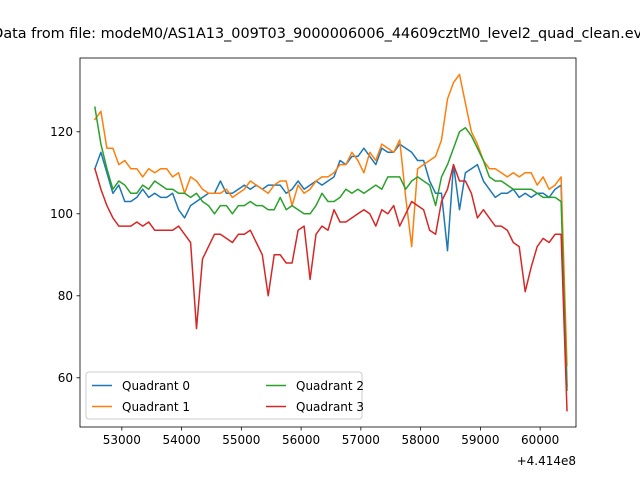 The width and height of the screenshot is (640, 480). I want to click on legend-label-quadrant-2: Quadrant 2, so click(330, 386).